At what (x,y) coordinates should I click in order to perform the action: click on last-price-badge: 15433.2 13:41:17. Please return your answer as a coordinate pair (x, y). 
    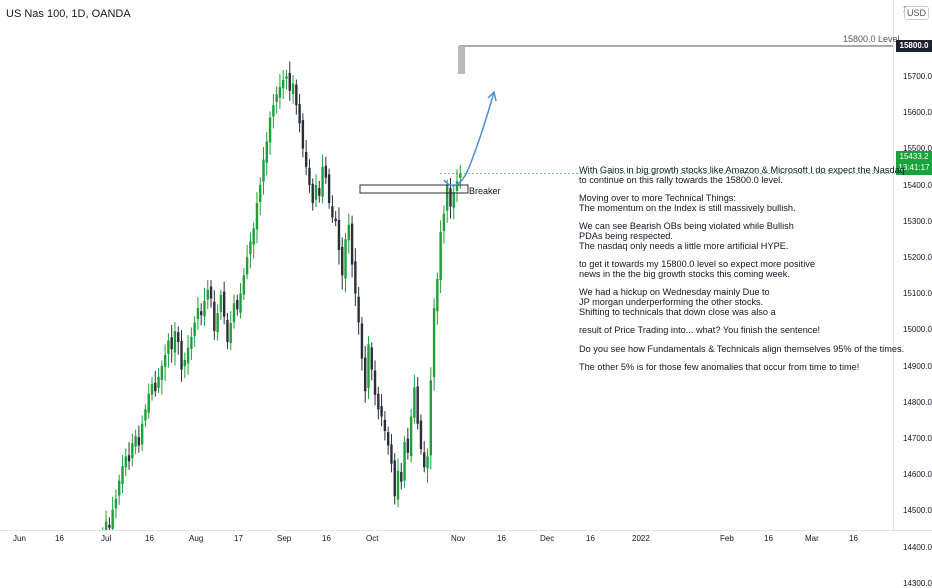
    Looking at the image, I should click on (914, 163).